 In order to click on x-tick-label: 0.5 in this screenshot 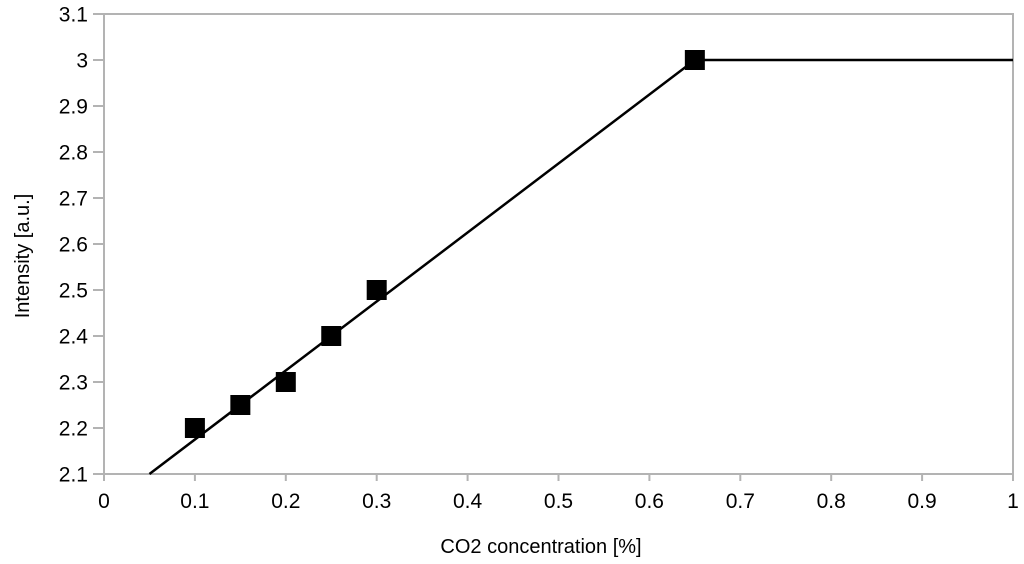, I will do `click(558, 501)`.